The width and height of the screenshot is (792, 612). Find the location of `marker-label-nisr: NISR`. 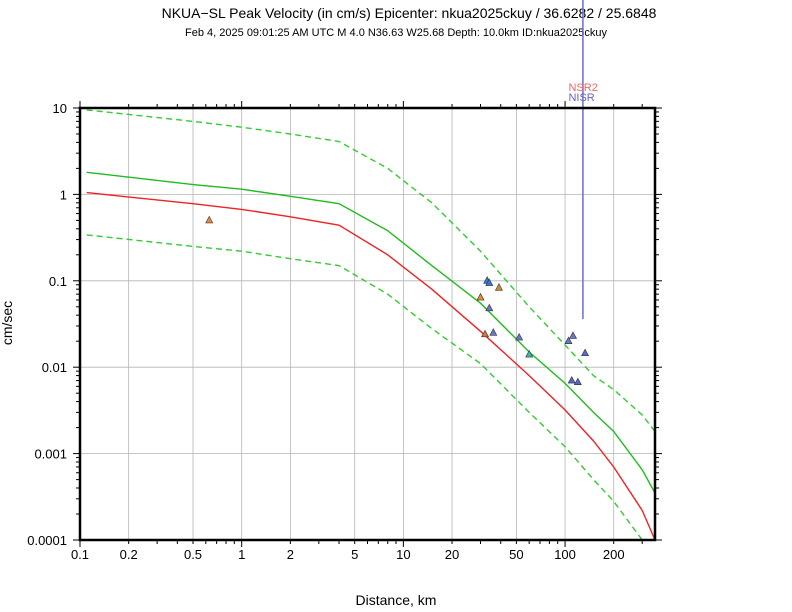

marker-label-nisr: NISR is located at coordinates (581, 98).